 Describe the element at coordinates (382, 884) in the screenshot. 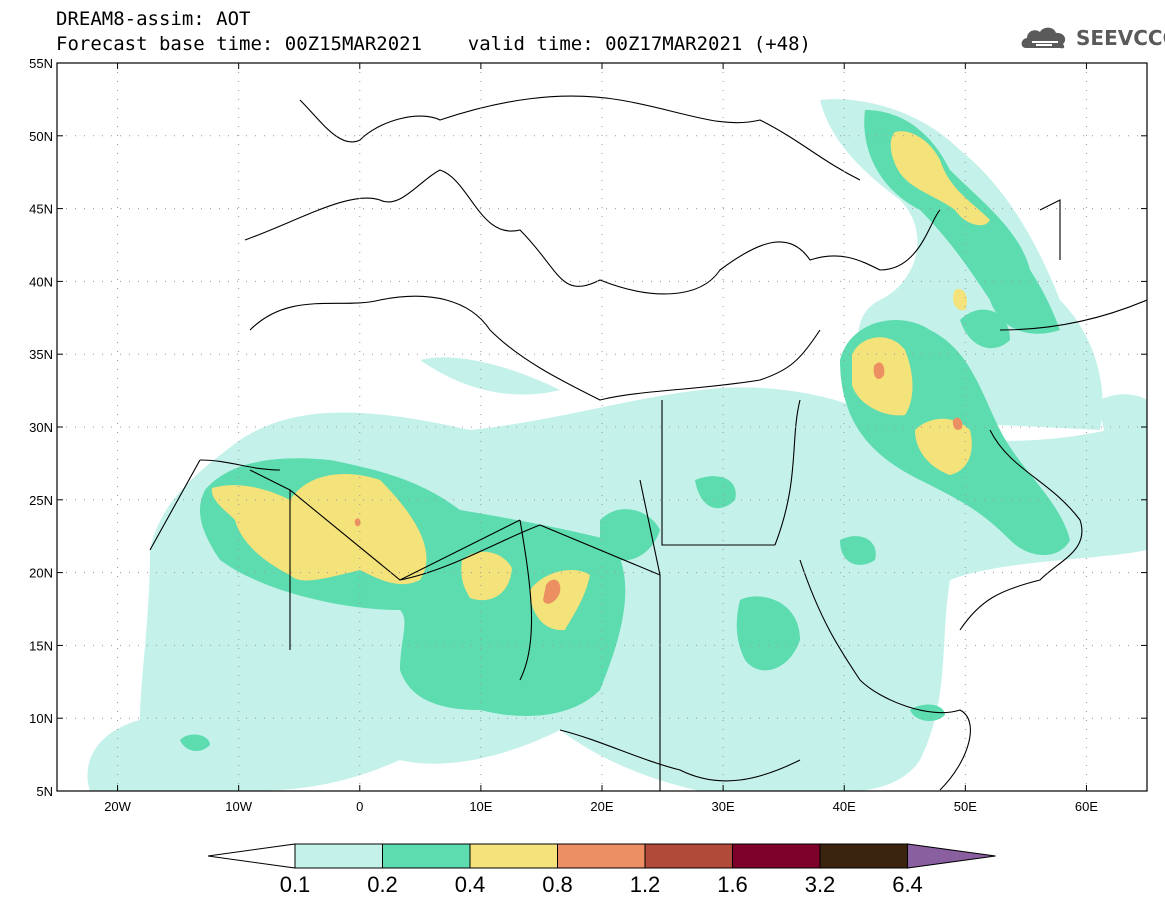

I see `colorbar-label: 0.2` at that location.